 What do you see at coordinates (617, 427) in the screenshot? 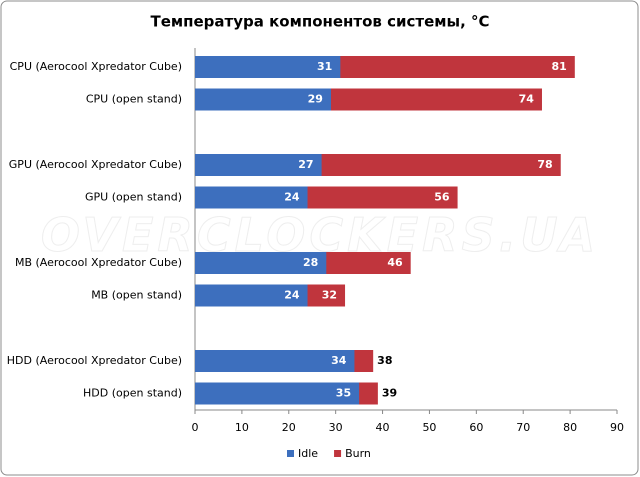
I see `x-tick-label: 90` at bounding box center [617, 427].